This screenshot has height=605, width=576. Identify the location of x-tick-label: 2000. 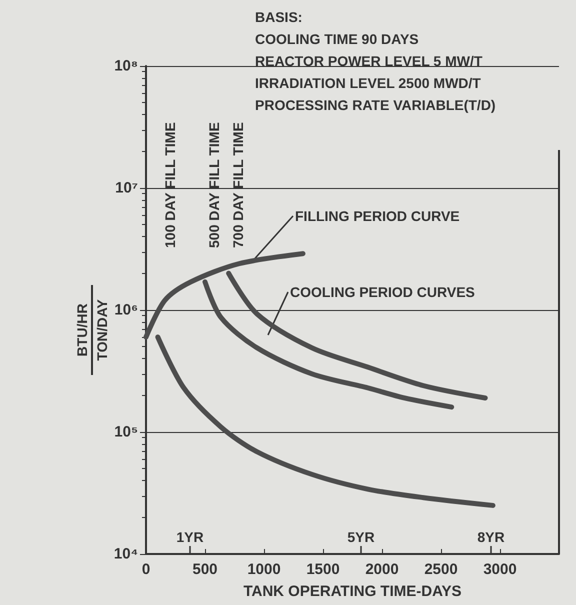
(382, 569).